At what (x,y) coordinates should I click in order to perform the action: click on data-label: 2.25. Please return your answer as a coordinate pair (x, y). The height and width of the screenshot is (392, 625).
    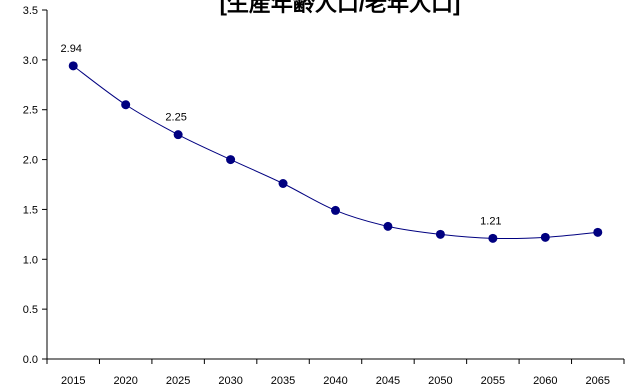
    Looking at the image, I should click on (175, 118).